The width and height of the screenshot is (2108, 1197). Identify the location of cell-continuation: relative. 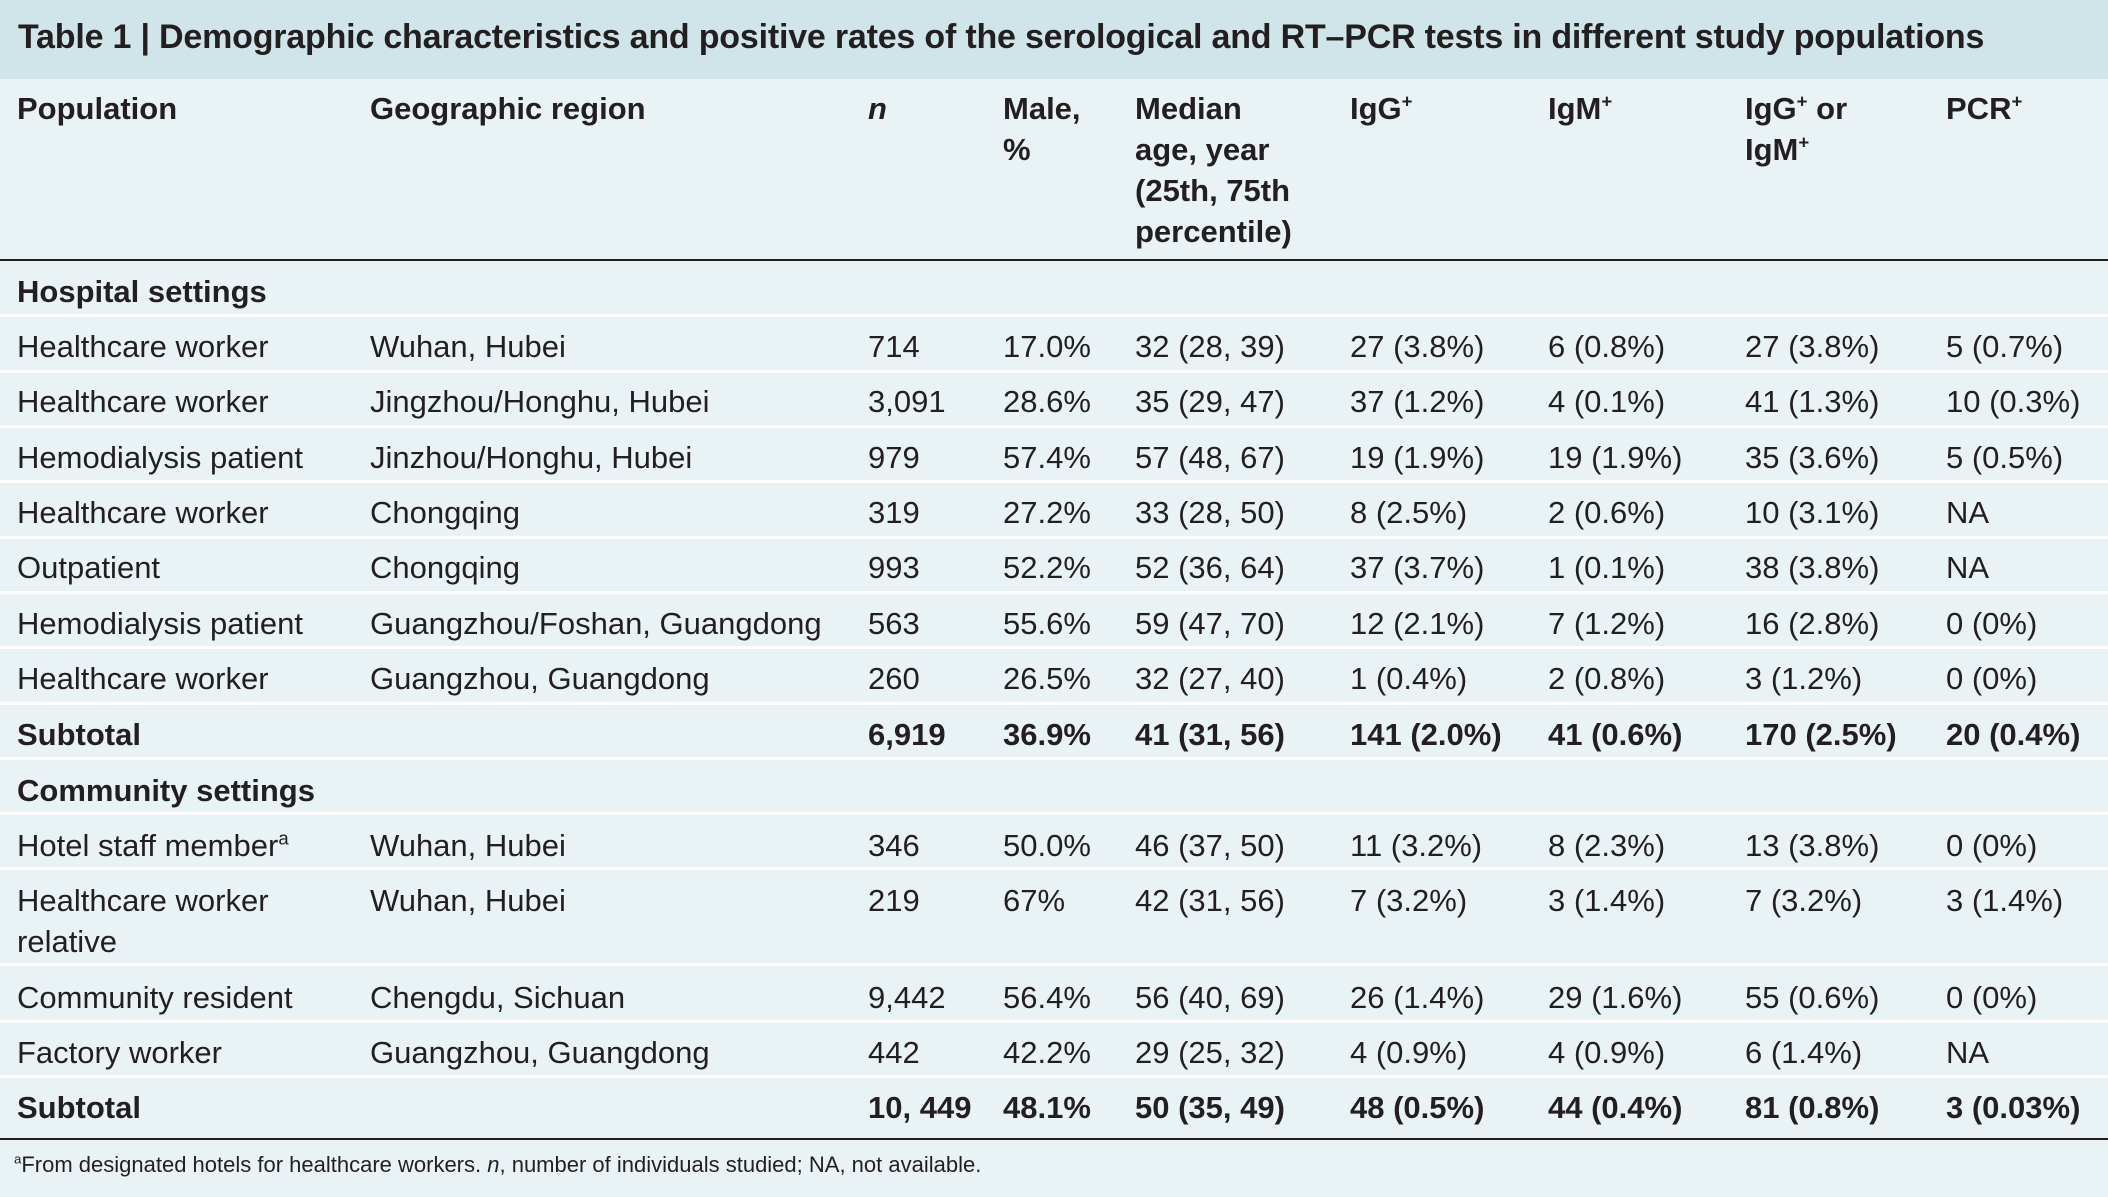
(67, 941).